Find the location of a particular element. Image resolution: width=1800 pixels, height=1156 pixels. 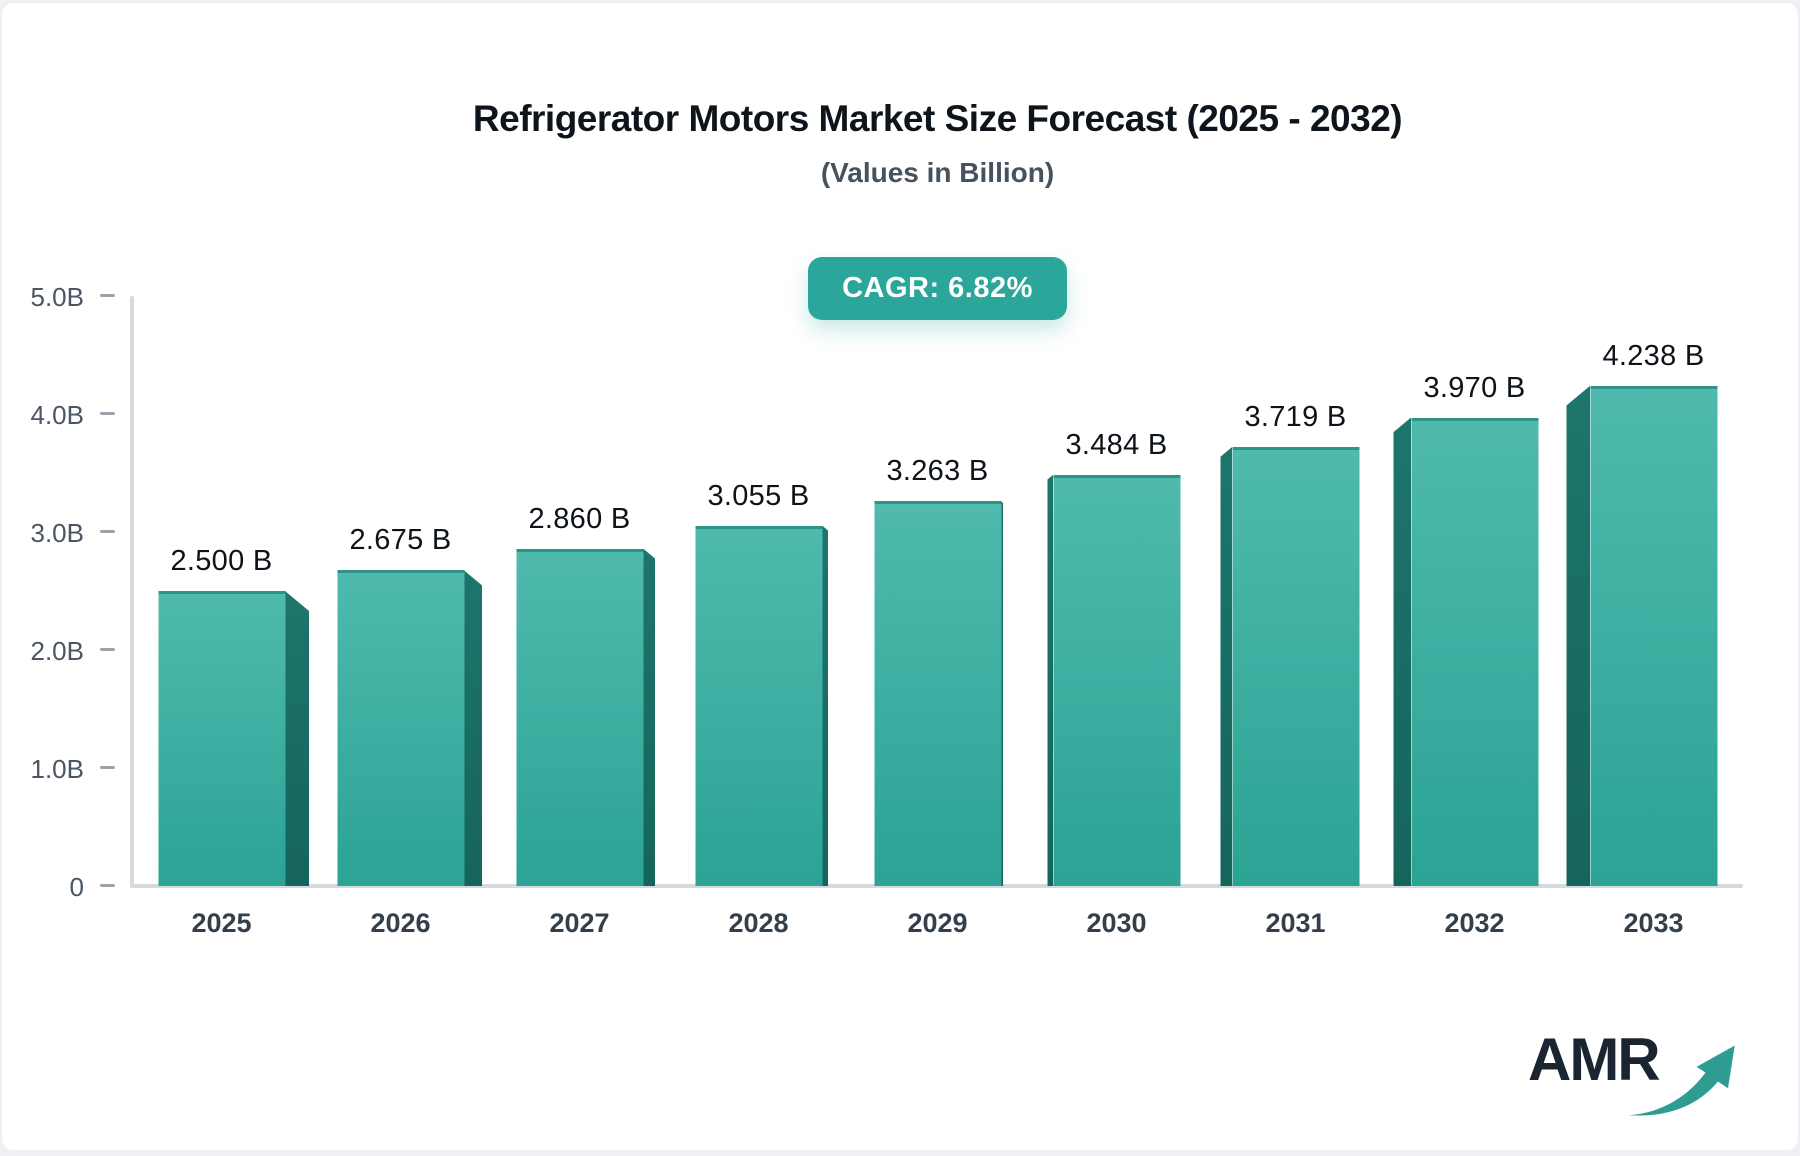

bar: 3.055 B is located at coordinates (761, 683).